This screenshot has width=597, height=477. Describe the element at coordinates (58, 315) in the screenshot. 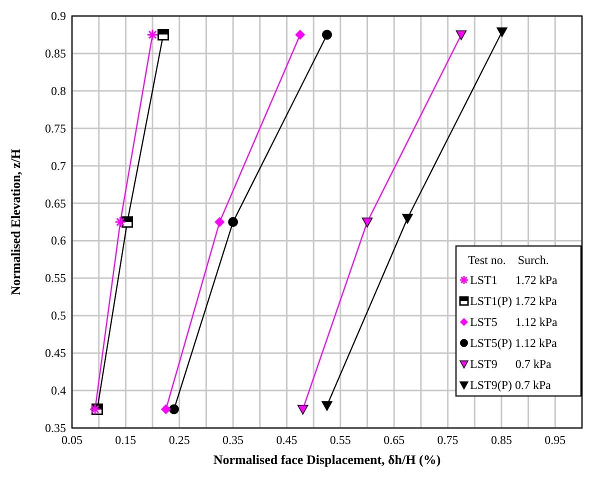

I see `y-tick-label: 0.5` at that location.